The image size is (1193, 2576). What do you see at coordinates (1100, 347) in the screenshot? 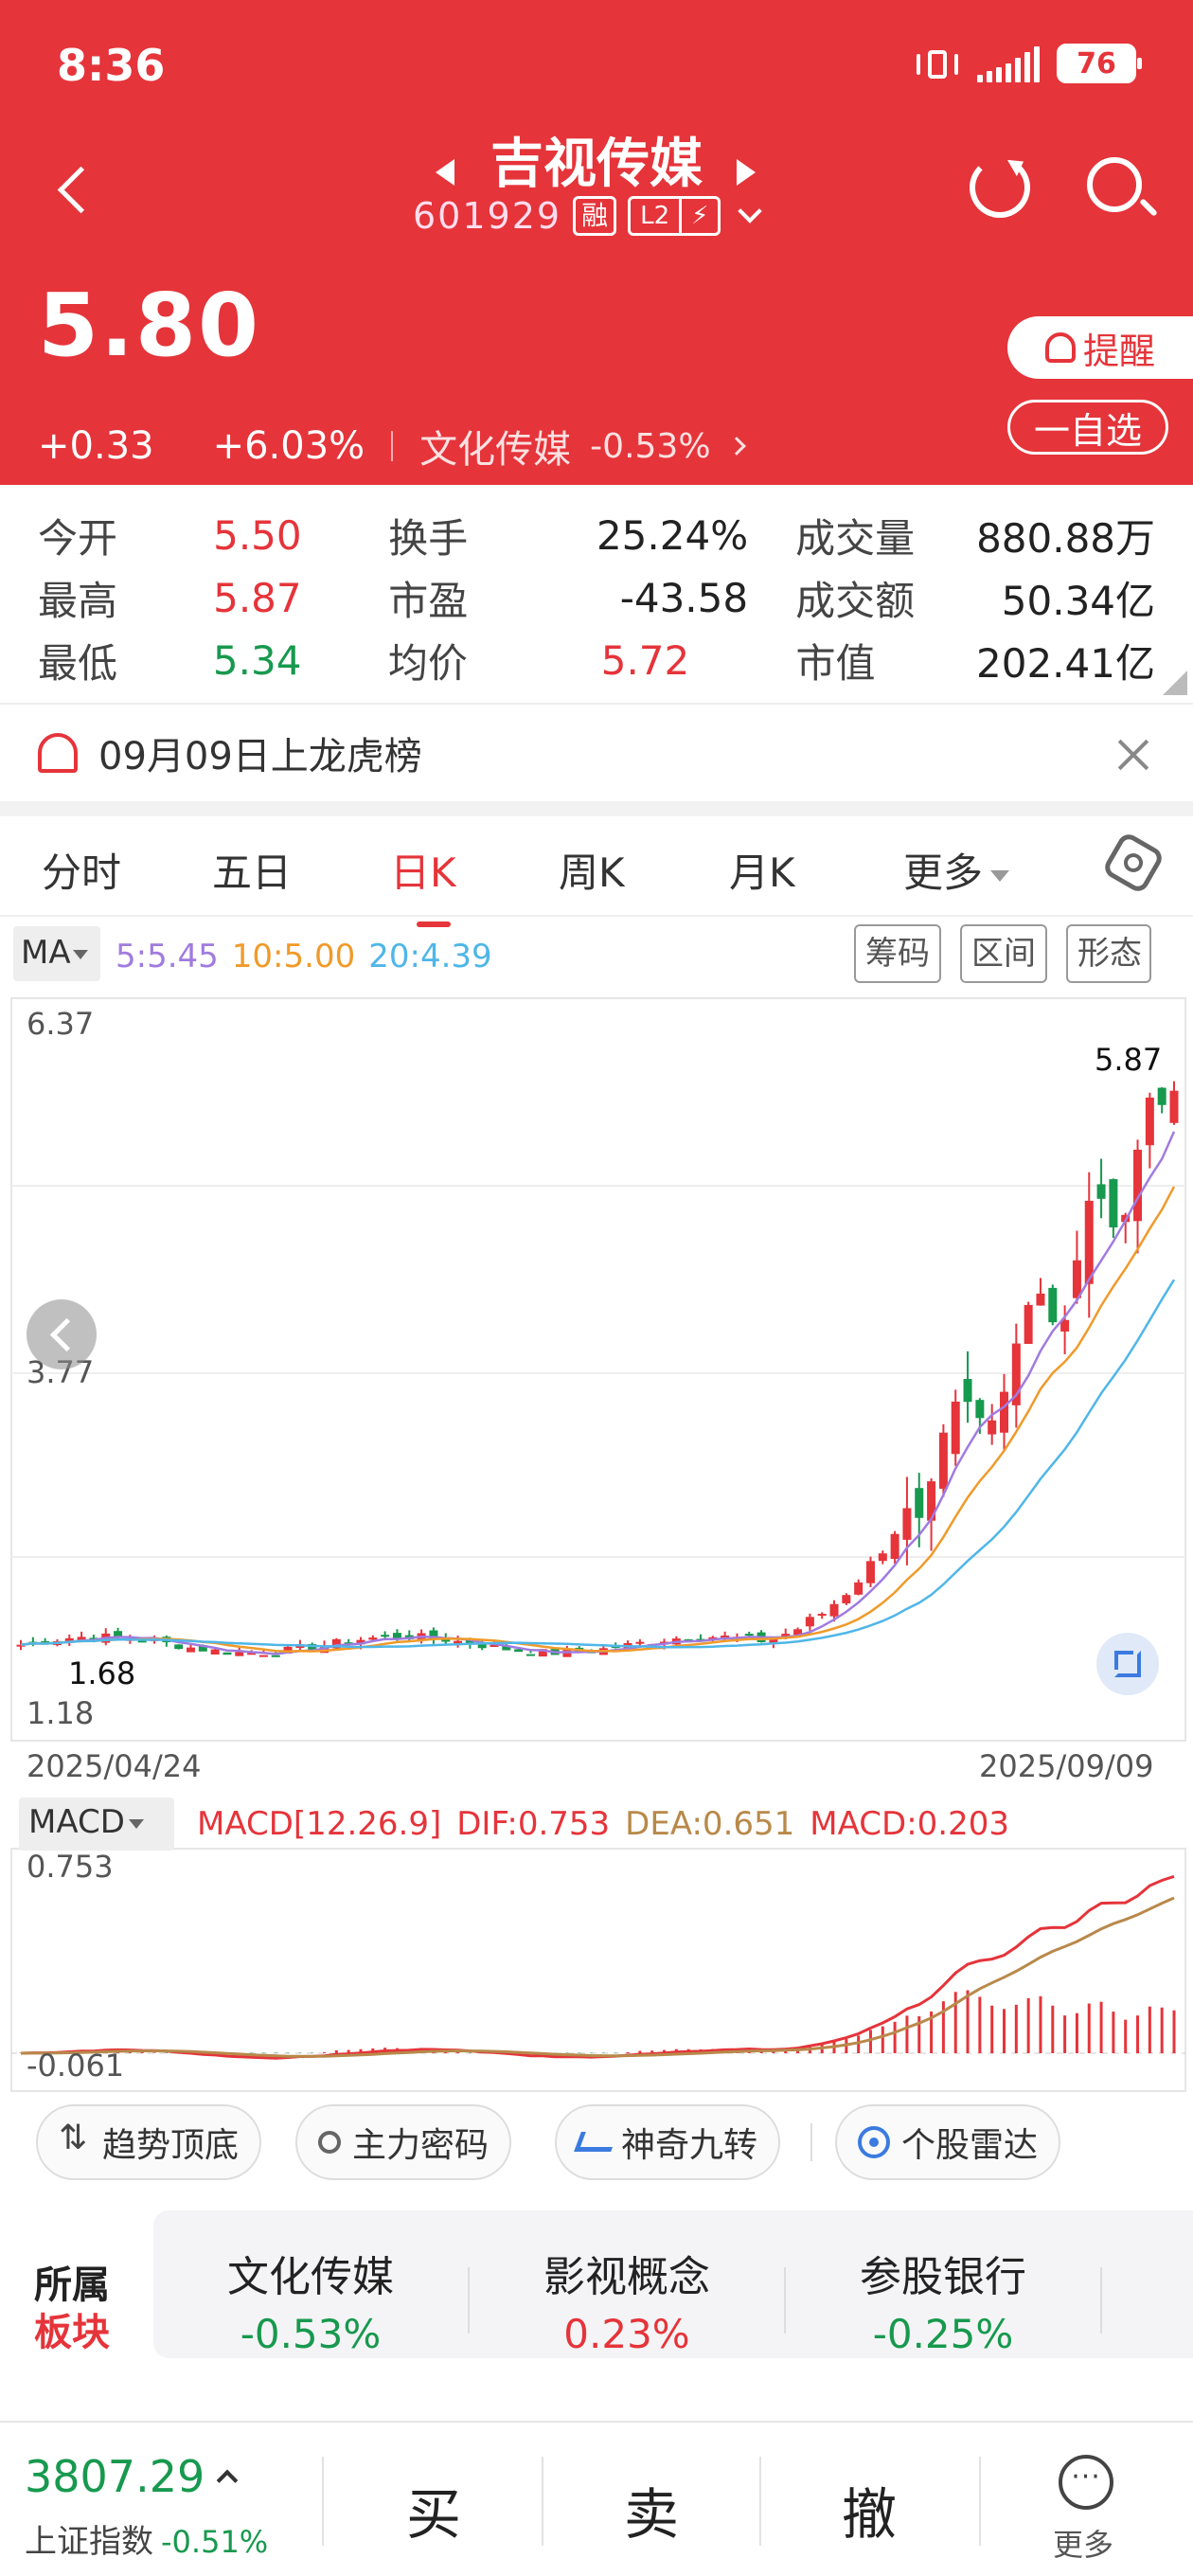
I see `alert-button: 提醒` at bounding box center [1100, 347].